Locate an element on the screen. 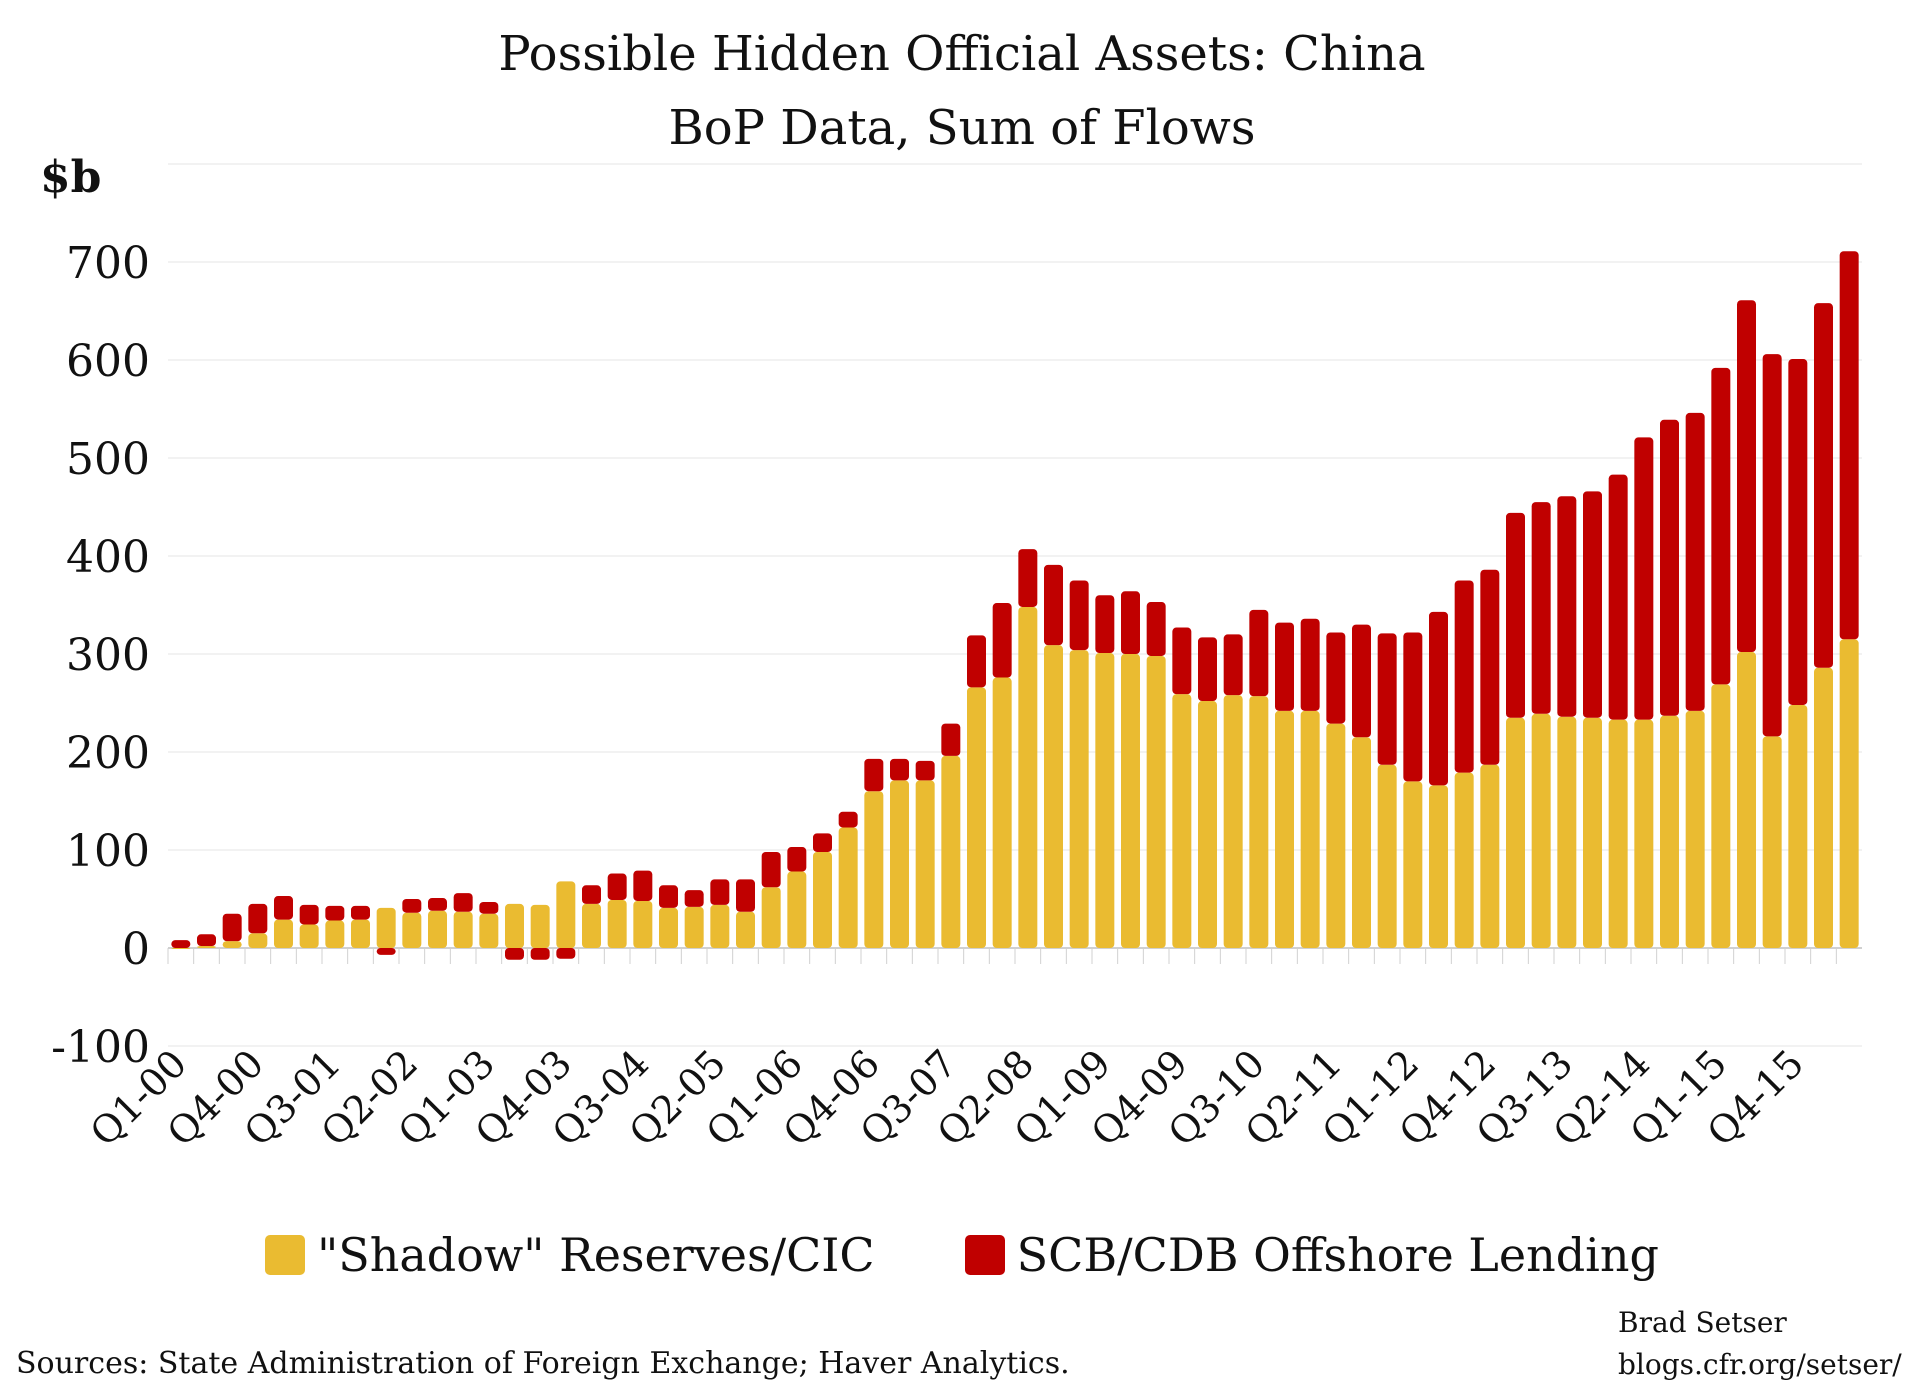  y-tick-label: 300 is located at coordinates (108, 655).